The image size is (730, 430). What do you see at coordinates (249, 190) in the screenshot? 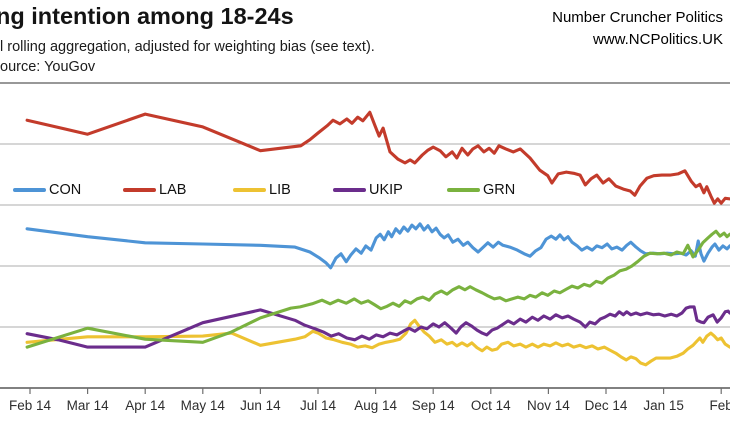
I see `legend-swatch-lib` at bounding box center [249, 190].